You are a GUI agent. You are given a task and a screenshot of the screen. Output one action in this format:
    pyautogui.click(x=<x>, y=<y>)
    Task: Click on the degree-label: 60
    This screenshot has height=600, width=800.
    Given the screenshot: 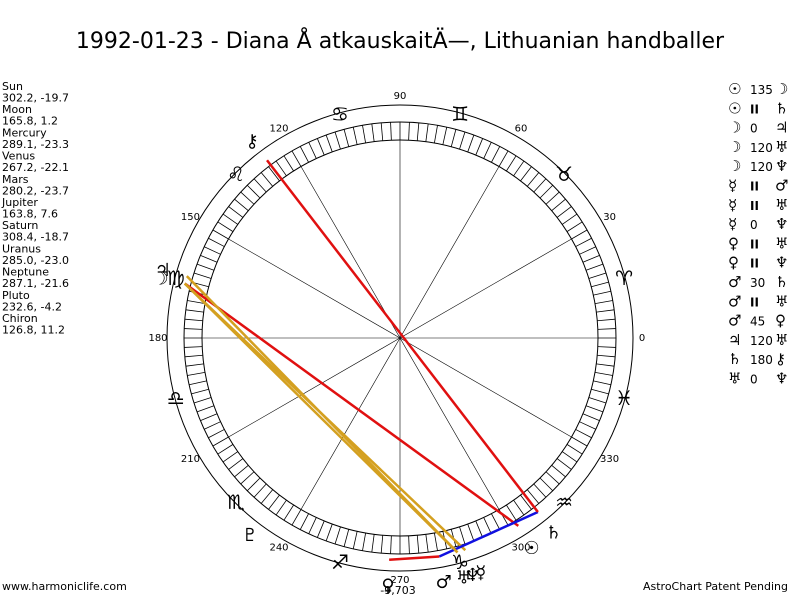 What is the action you would take?
    pyautogui.click(x=521, y=128)
    